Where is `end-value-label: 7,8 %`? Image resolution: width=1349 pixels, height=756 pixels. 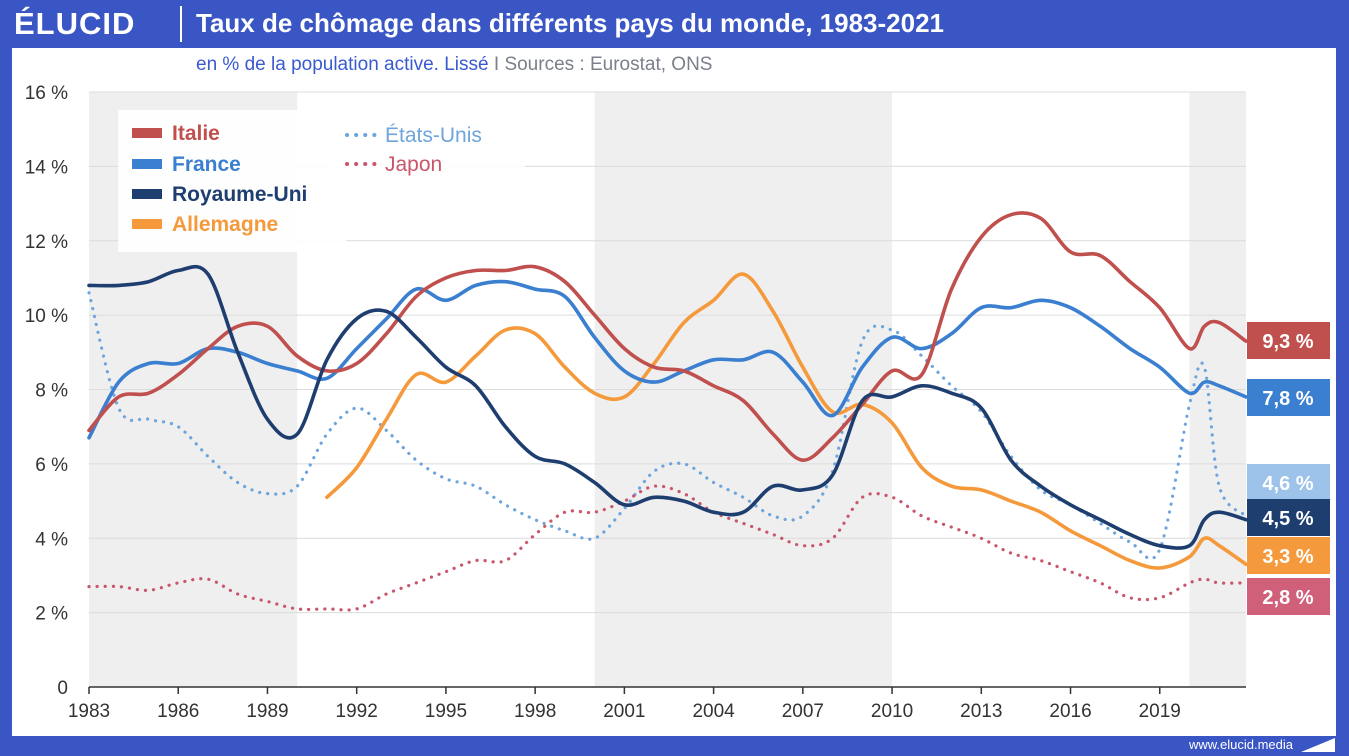 end-value-label: 7,8 % is located at coordinates (1287, 399).